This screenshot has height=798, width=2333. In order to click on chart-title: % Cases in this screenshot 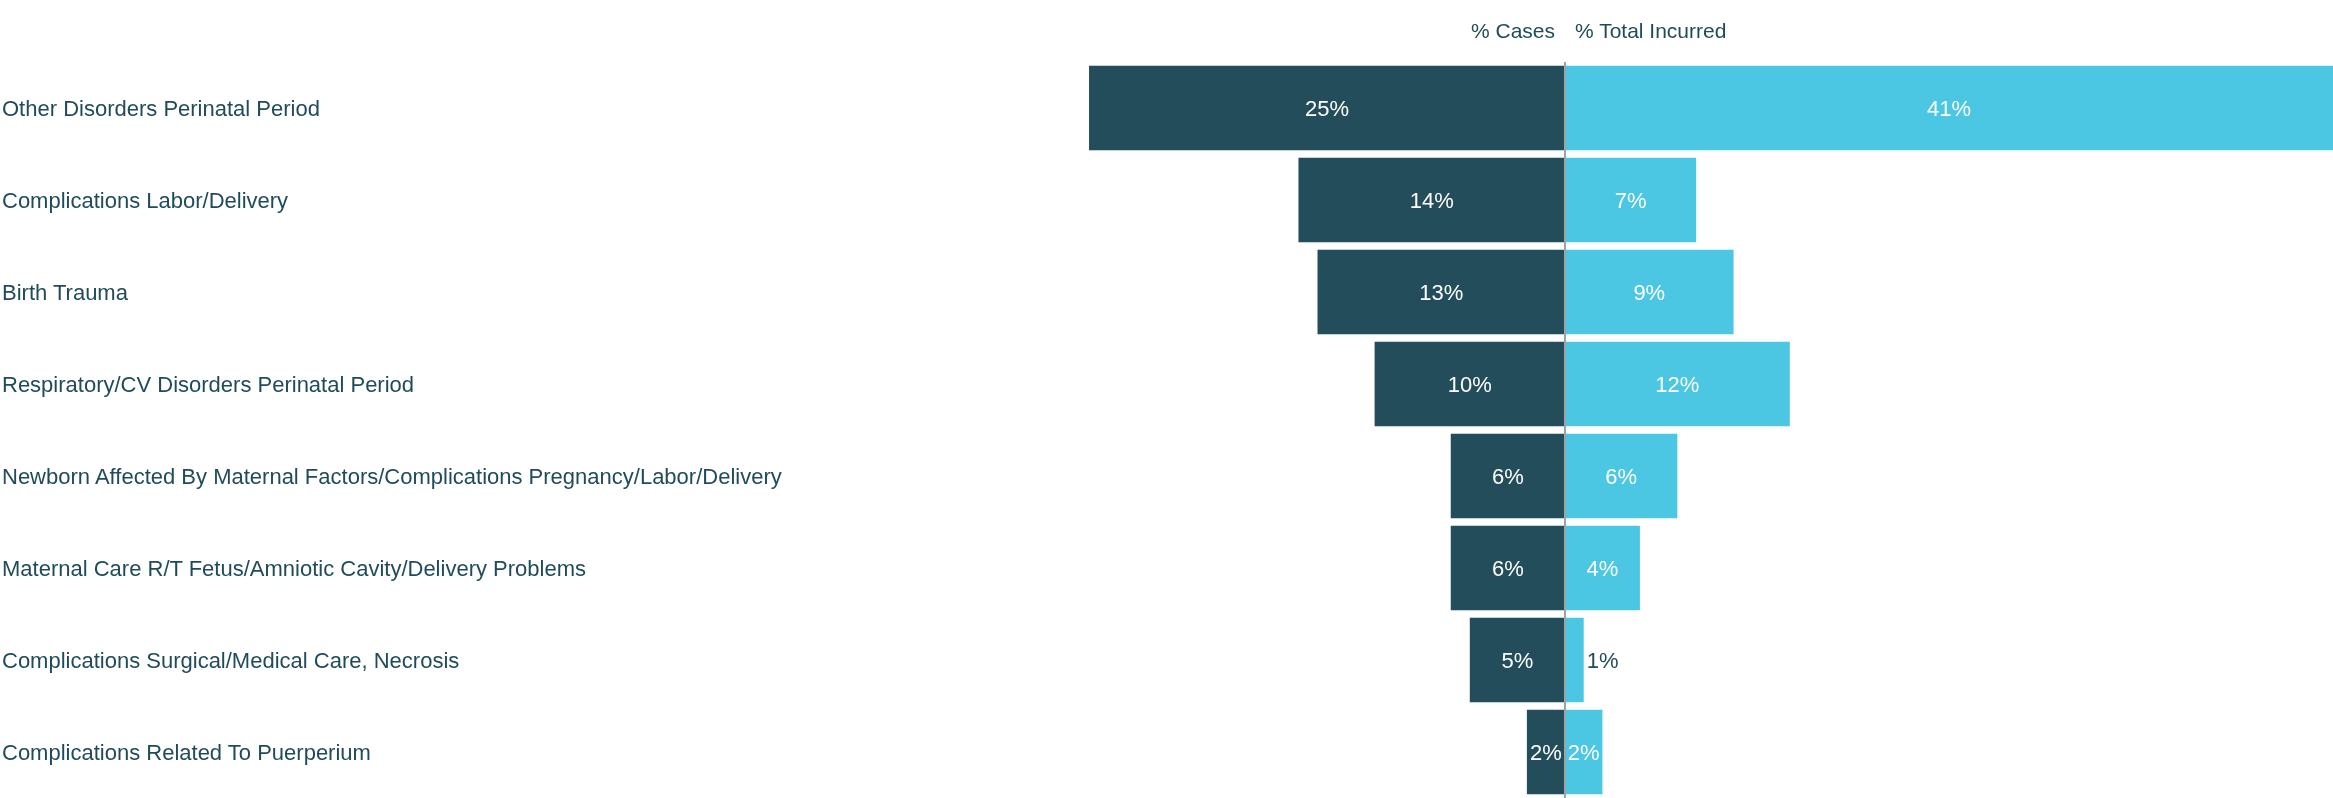, I will do `click(1513, 30)`.